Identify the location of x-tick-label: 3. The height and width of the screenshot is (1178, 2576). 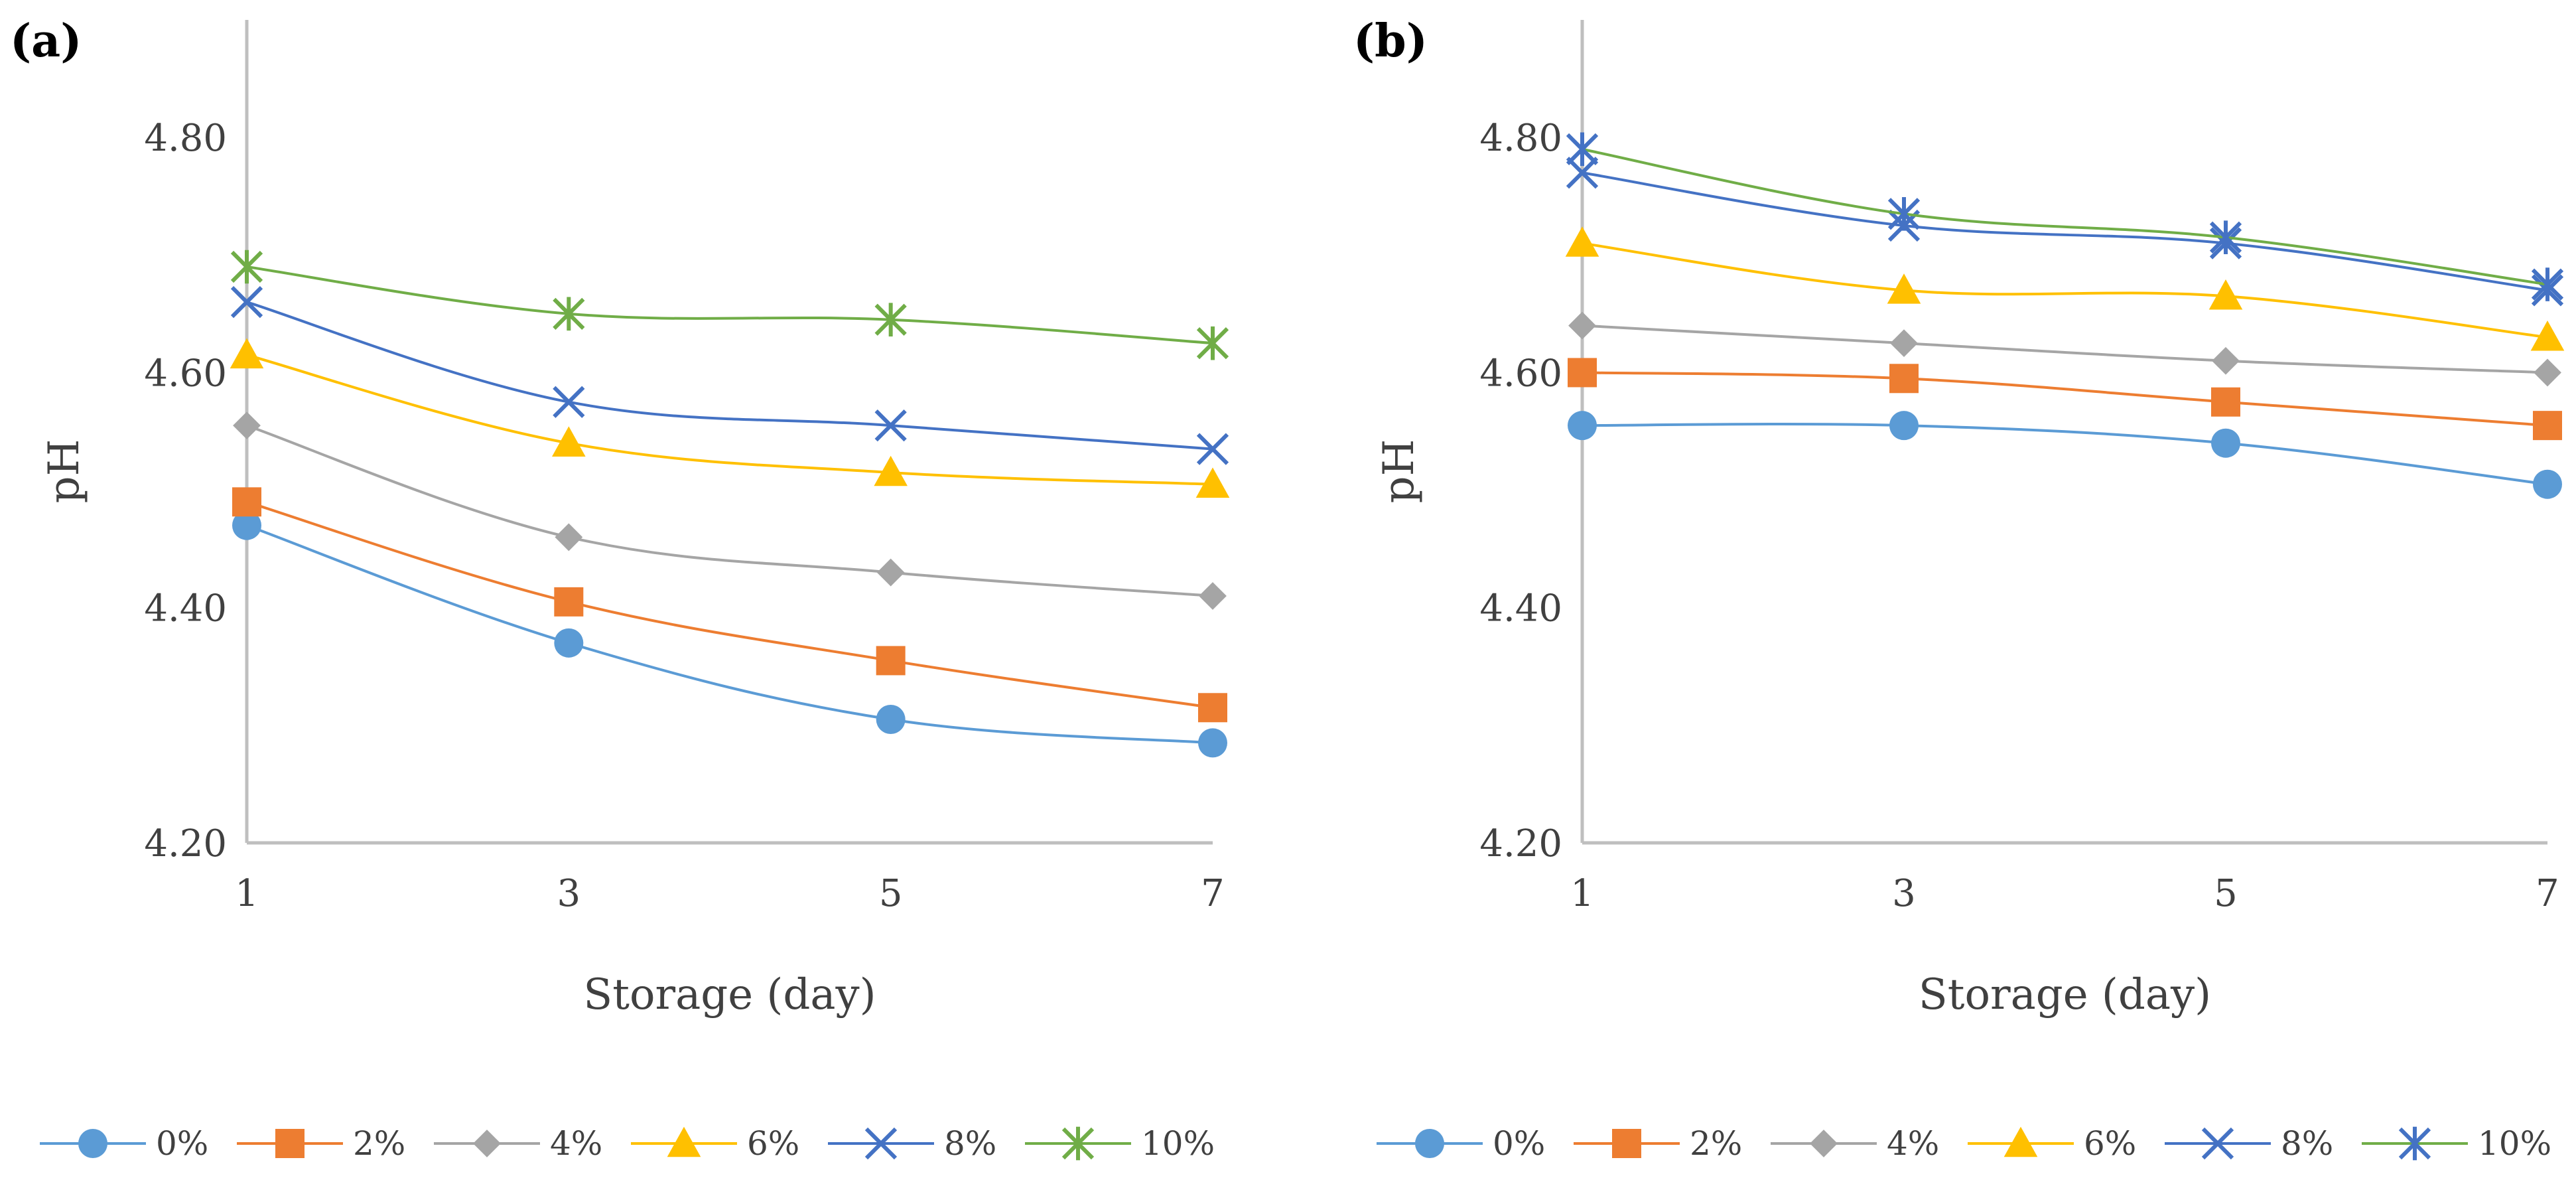
(569, 894).